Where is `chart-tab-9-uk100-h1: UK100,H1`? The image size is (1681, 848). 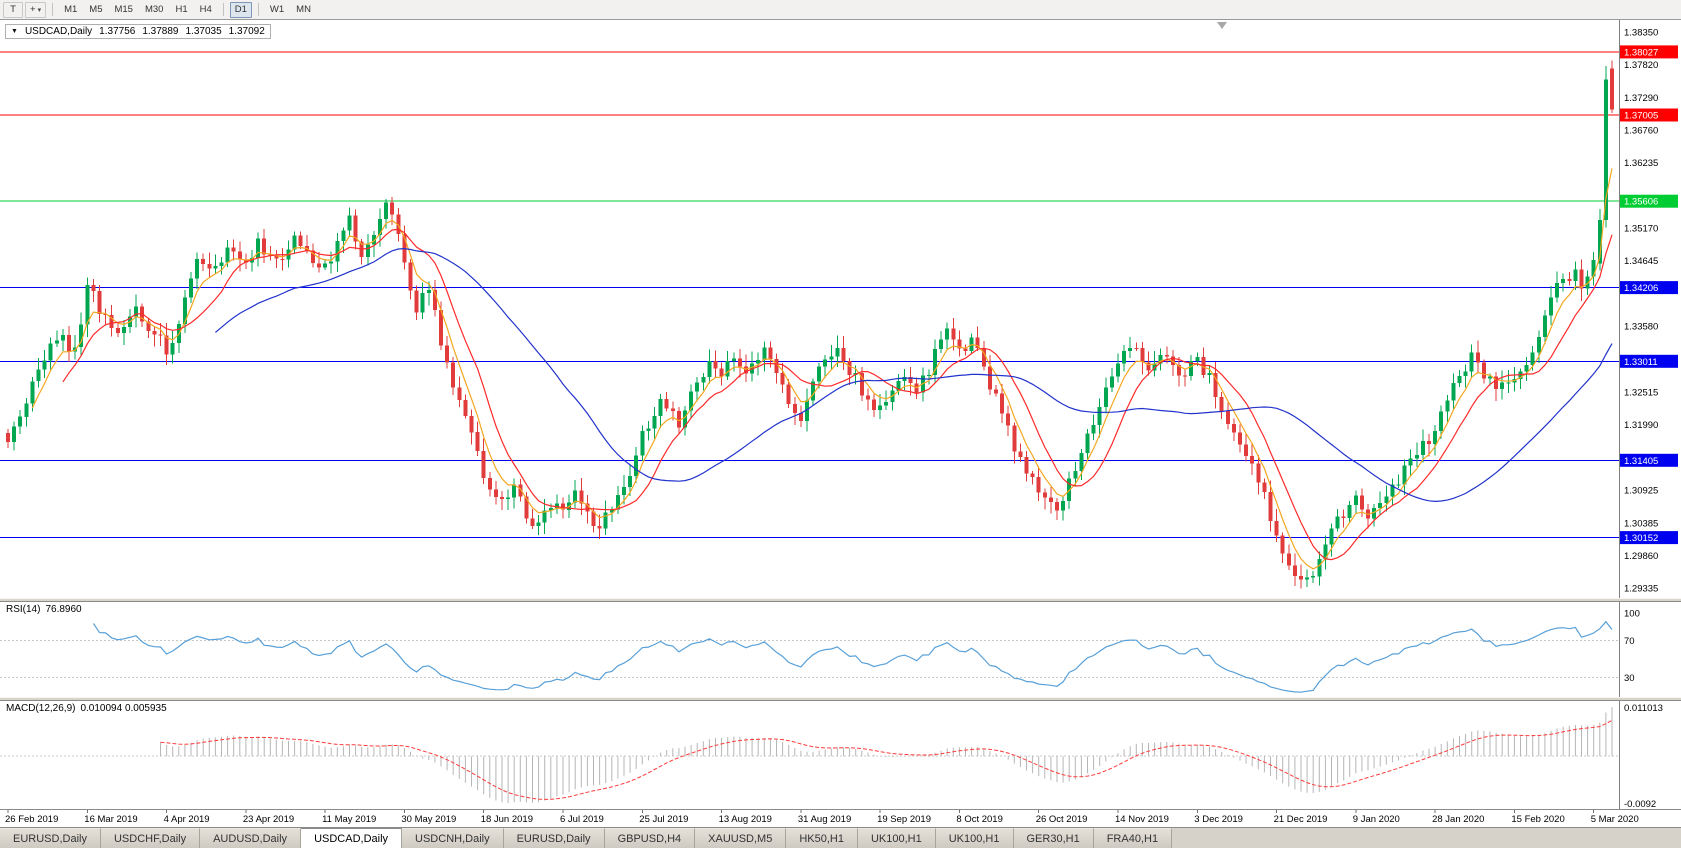
chart-tab-9-uk100-h1: UK100,H1 is located at coordinates (896, 838).